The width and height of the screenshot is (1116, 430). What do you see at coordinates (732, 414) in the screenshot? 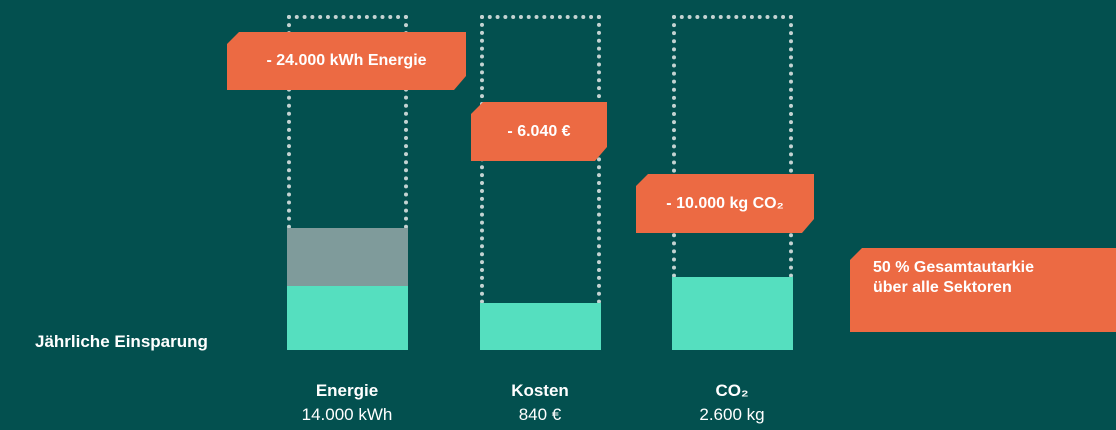
I see `column-amount: 2.600 kg` at bounding box center [732, 414].